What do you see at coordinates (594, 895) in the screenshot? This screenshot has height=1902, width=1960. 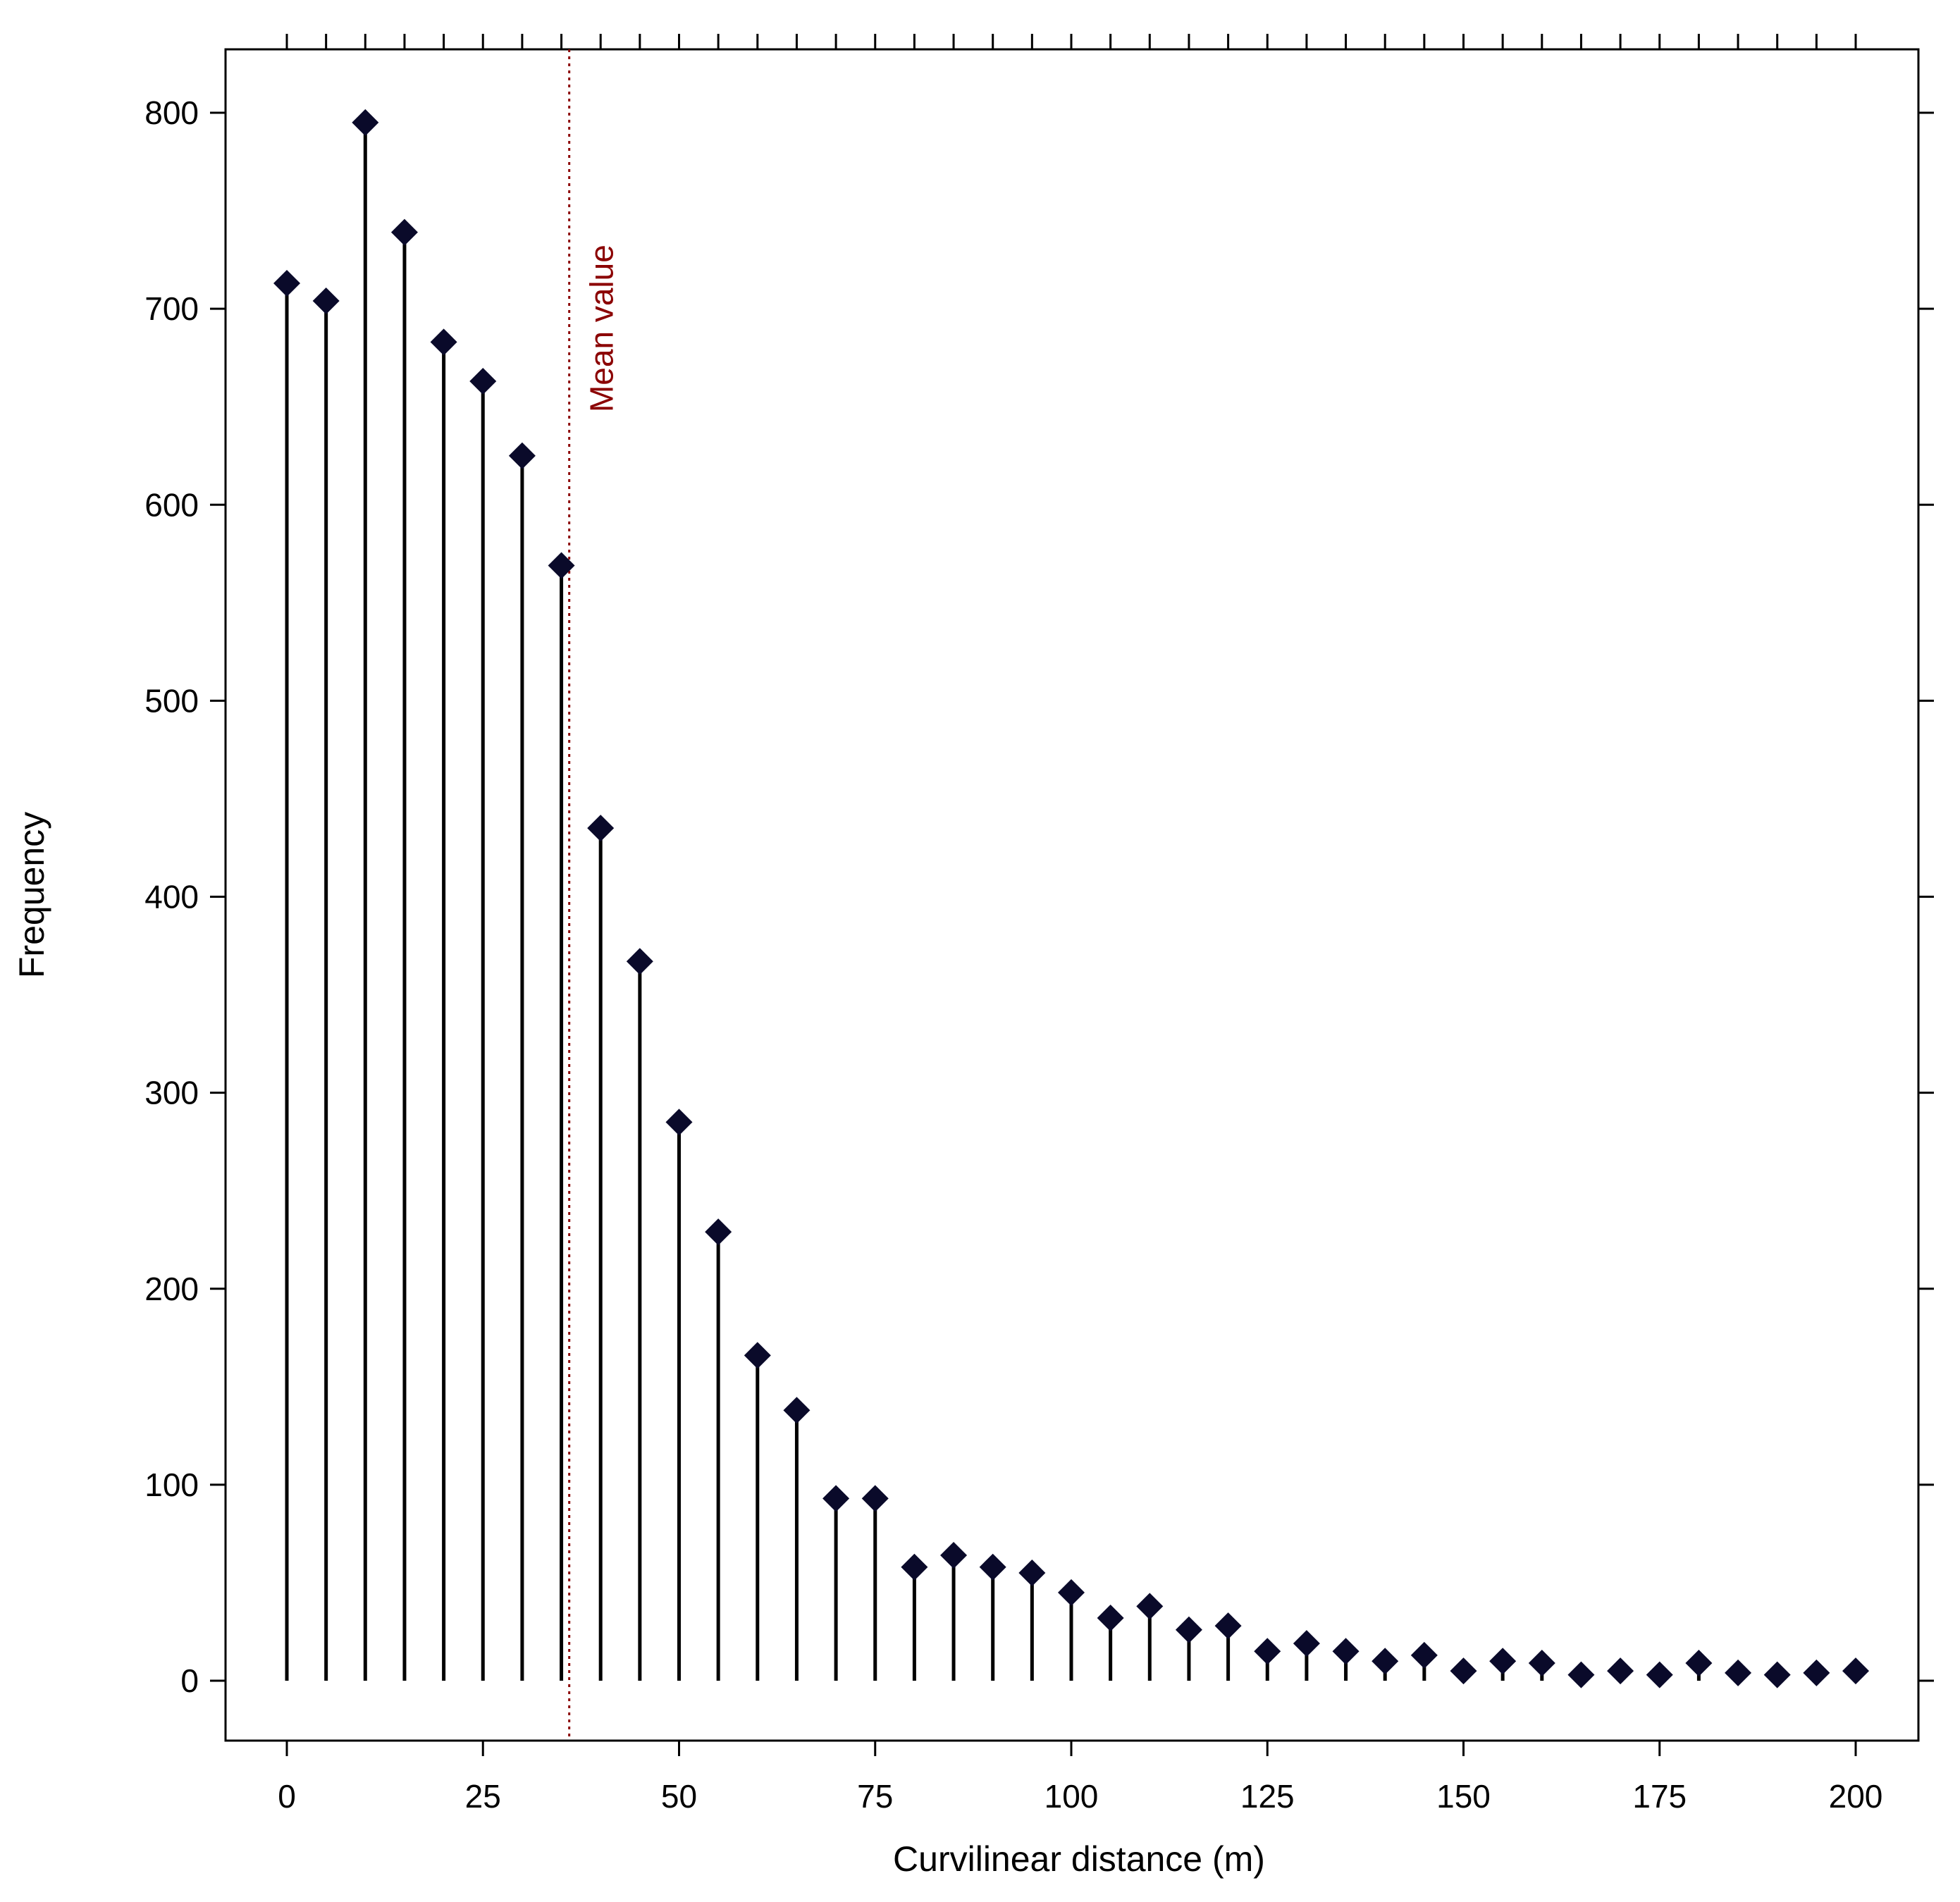 I see `annotations: Mean value` at bounding box center [594, 895].